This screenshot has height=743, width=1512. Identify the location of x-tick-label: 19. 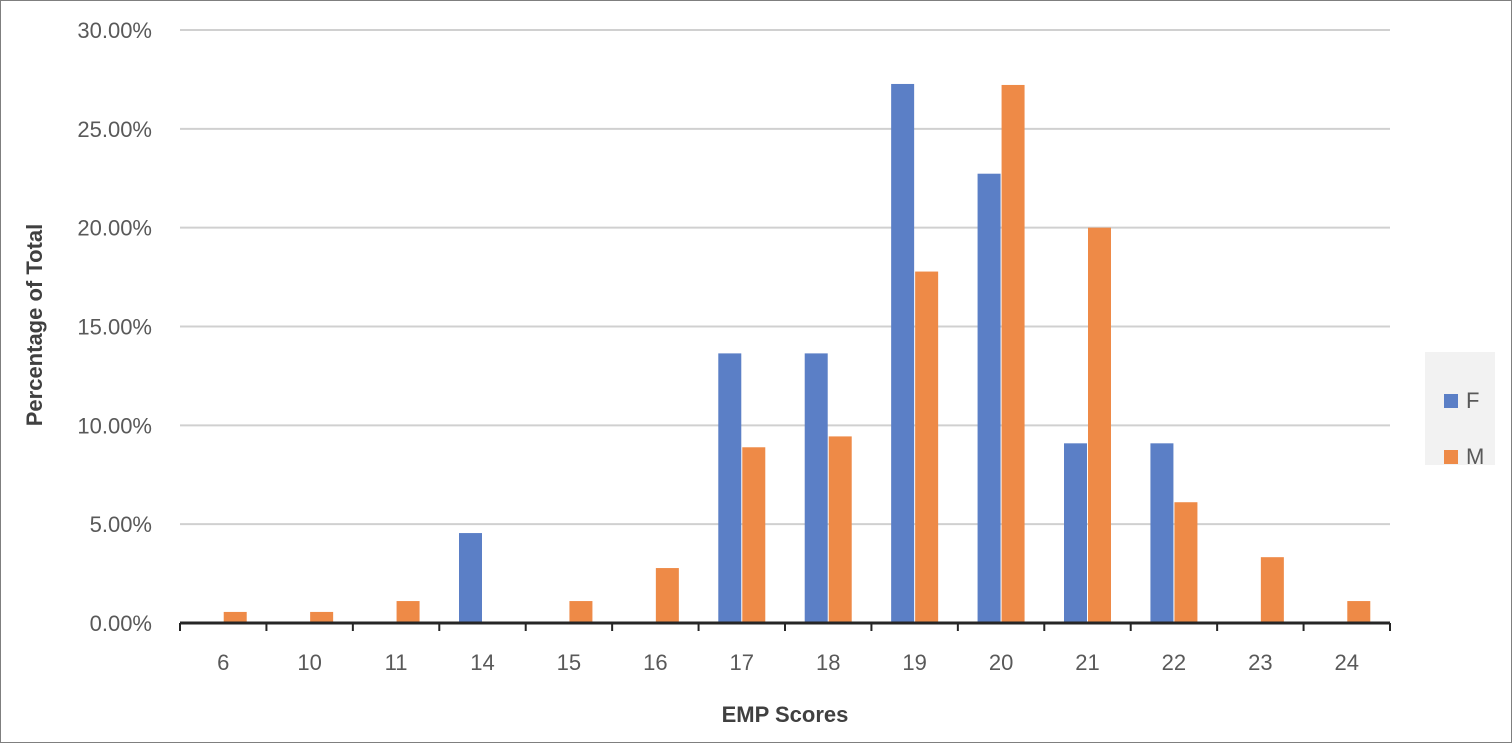
(914, 662).